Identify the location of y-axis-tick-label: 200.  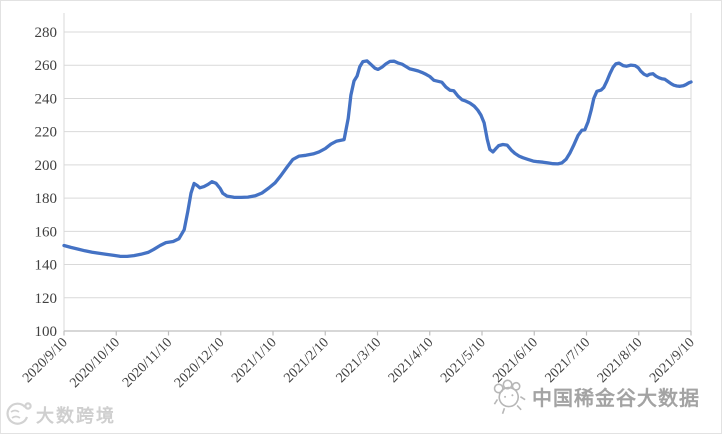
(46, 166).